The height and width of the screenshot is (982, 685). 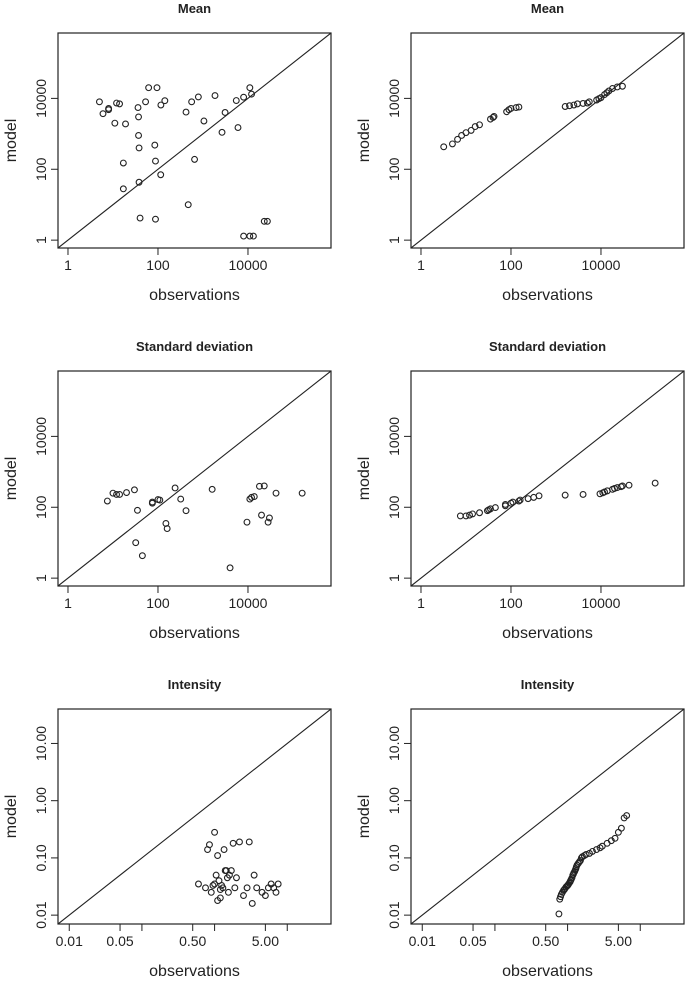 I want to click on y-tick-label: 0.10, so click(x=41, y=857).